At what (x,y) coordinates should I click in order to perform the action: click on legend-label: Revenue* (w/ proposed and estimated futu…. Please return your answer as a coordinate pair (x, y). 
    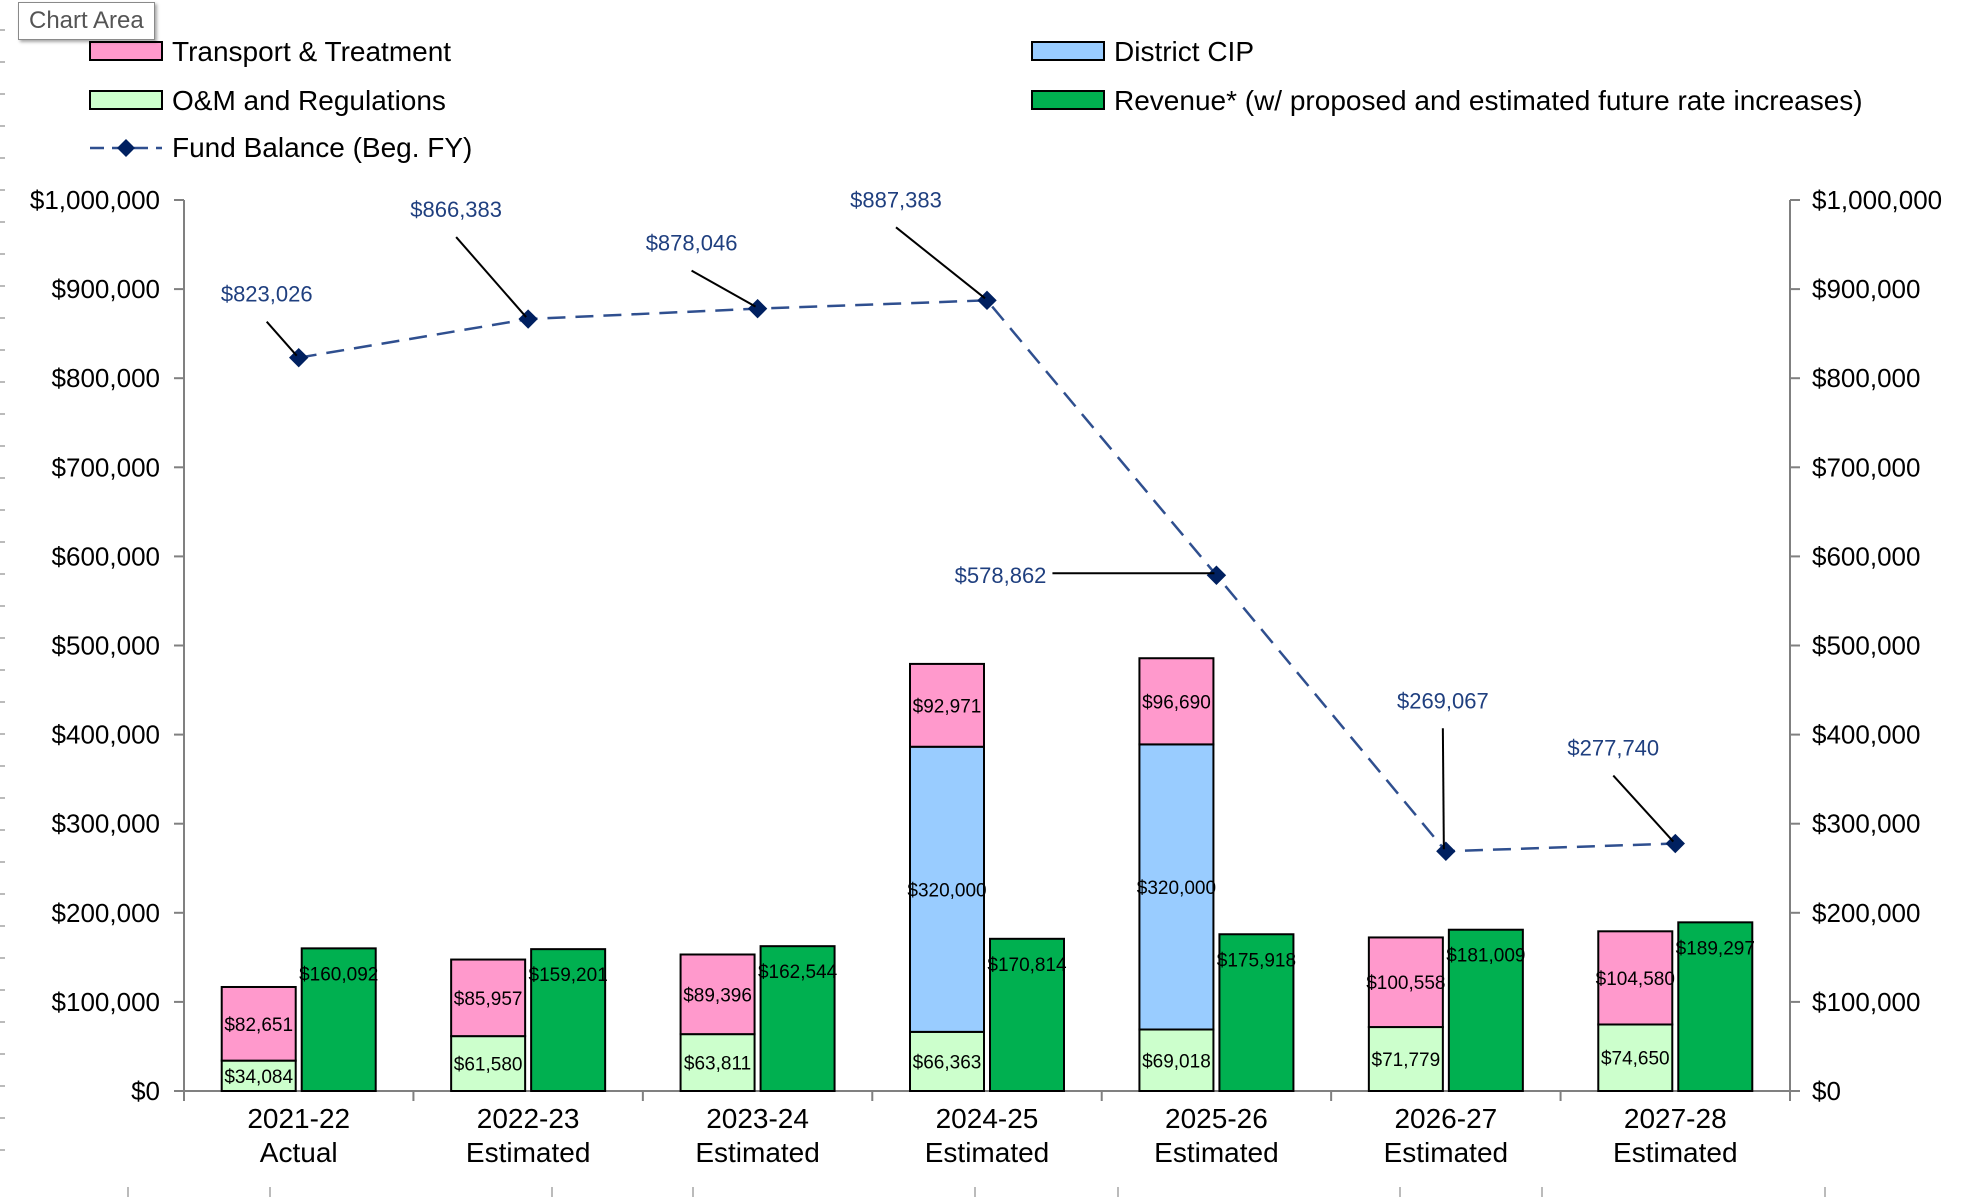
    Looking at the image, I should click on (1488, 100).